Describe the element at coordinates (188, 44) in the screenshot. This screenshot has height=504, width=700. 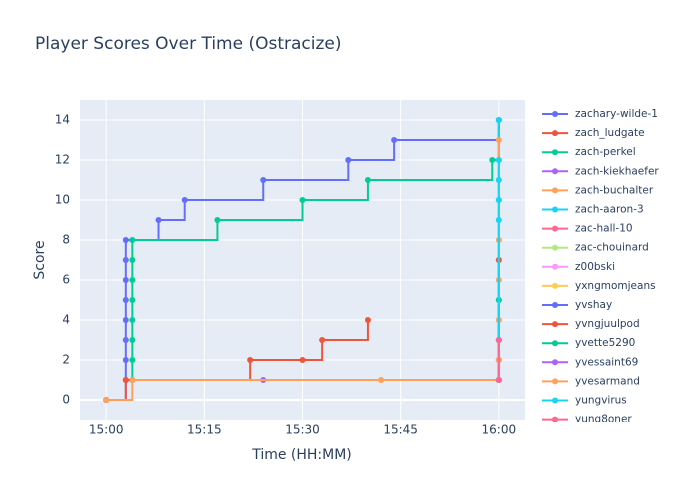
I see `chart-title: Player Scores Over Time (Ostracize)` at that location.